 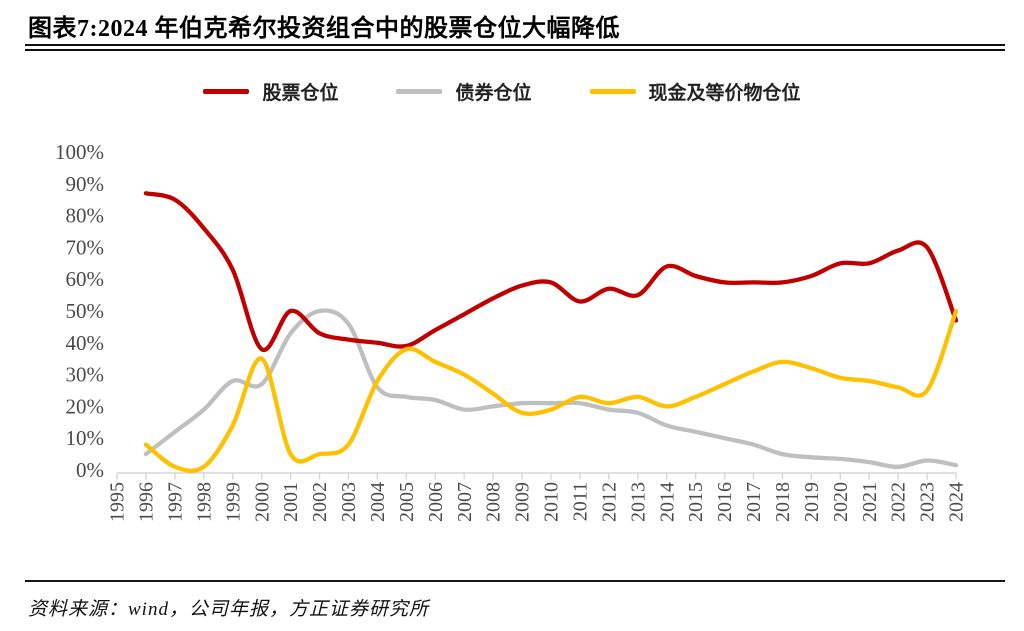 I want to click on y-tick-label: 80%, so click(x=85, y=216).